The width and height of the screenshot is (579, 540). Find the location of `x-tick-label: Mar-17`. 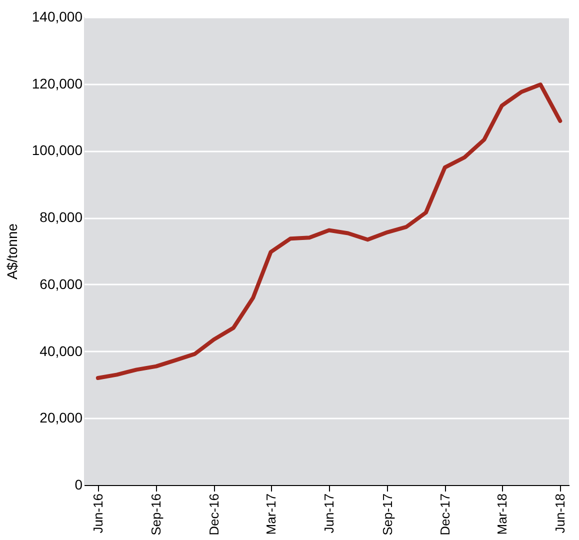

x-tick-label: Mar-17 is located at coordinates (270, 514).